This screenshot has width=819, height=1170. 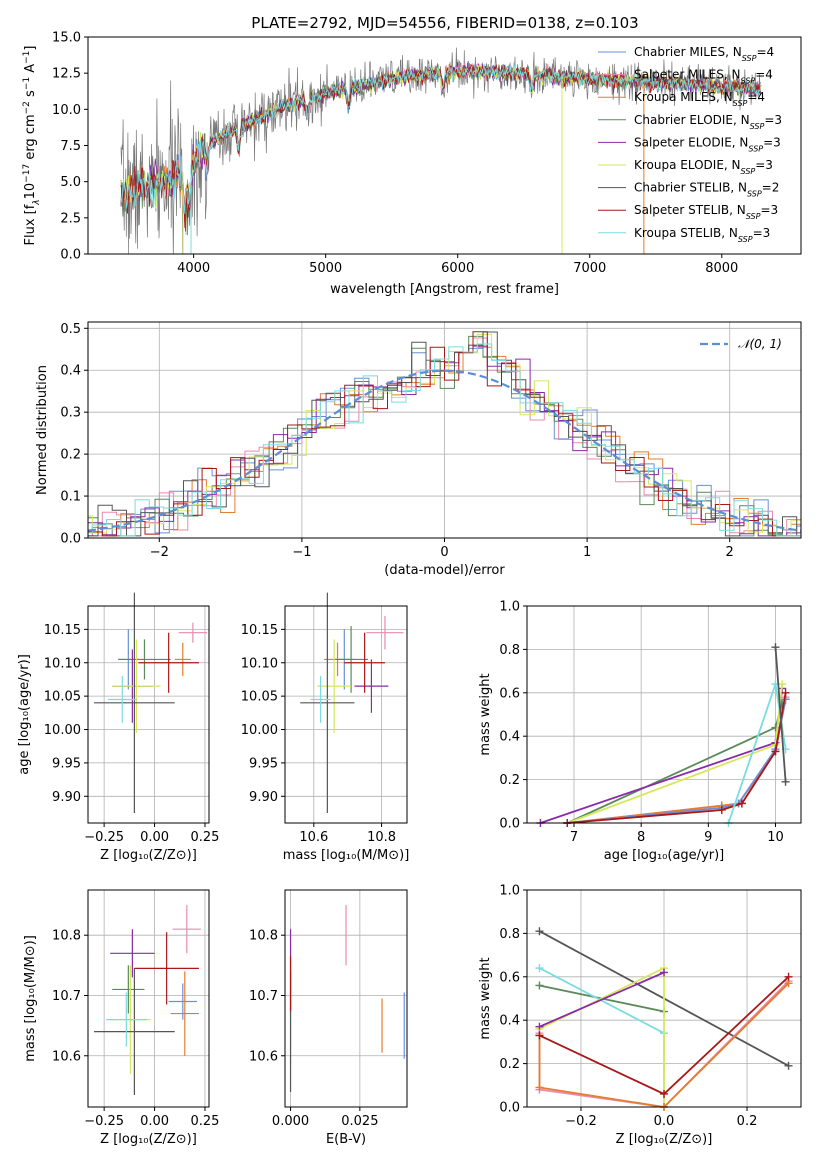 I want to click on y-tick-label: 10.6, so click(x=66, y=1056).